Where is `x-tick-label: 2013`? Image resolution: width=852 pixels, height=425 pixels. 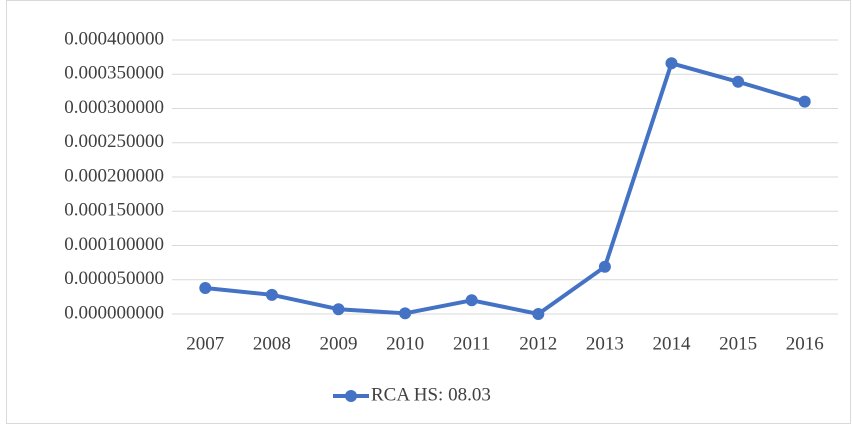
x-tick-label: 2013 is located at coordinates (605, 343).